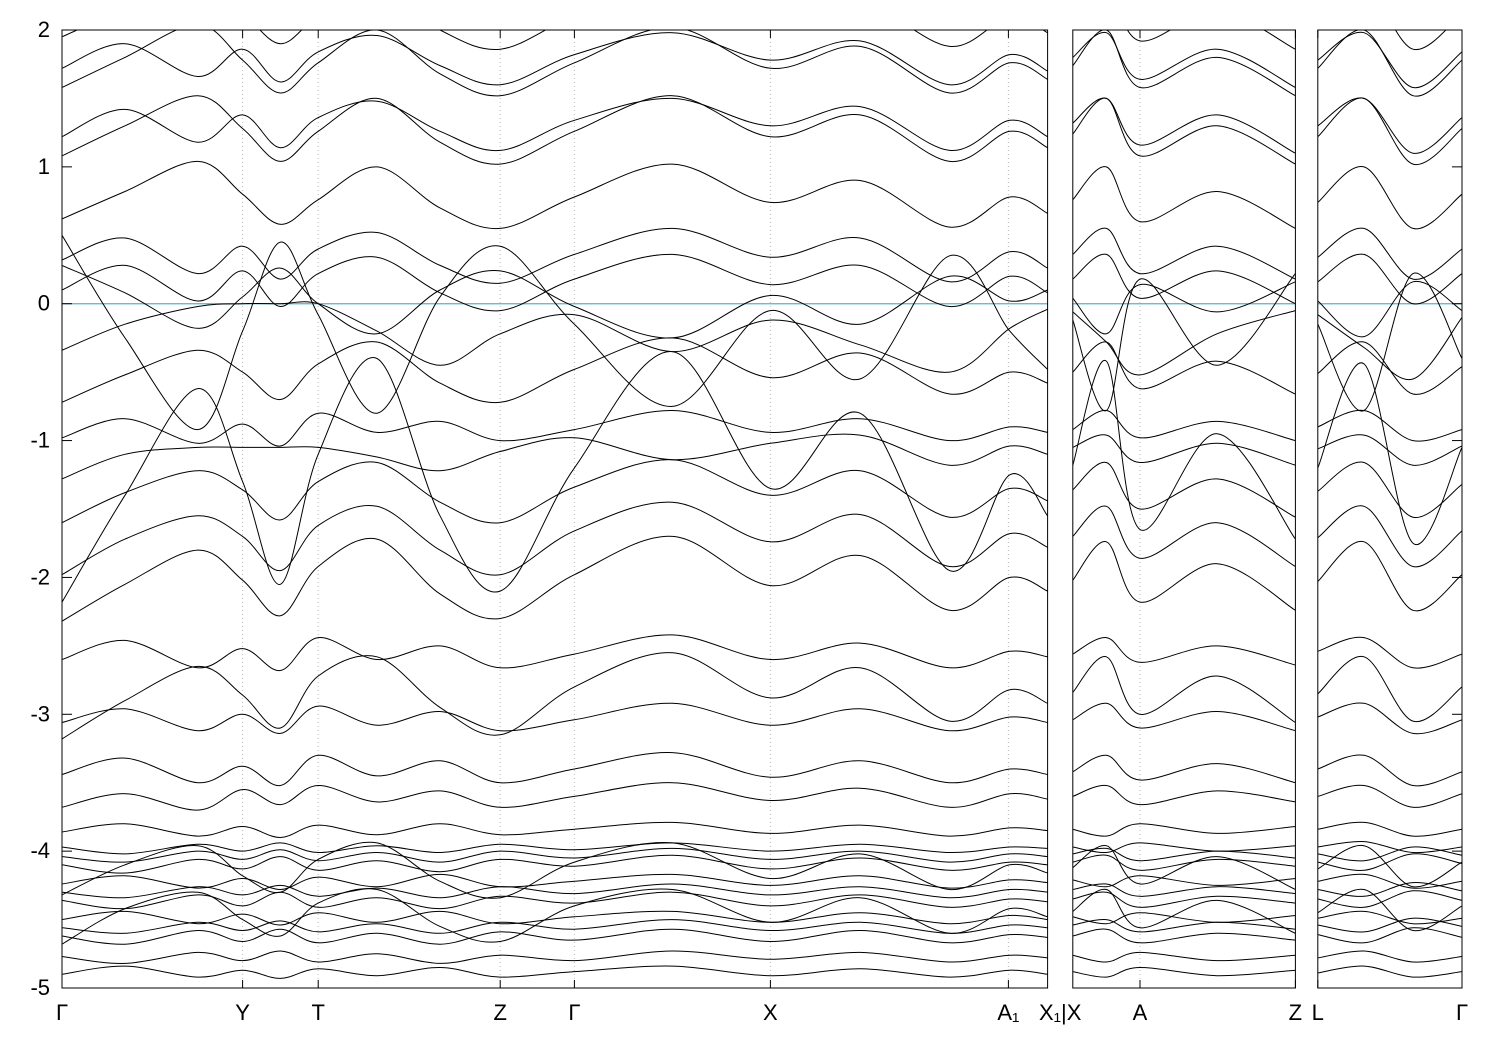 This screenshot has height=1050, width=1500. Describe the element at coordinates (1318, 1012) in the screenshot. I see `x-tick-label: L` at that location.